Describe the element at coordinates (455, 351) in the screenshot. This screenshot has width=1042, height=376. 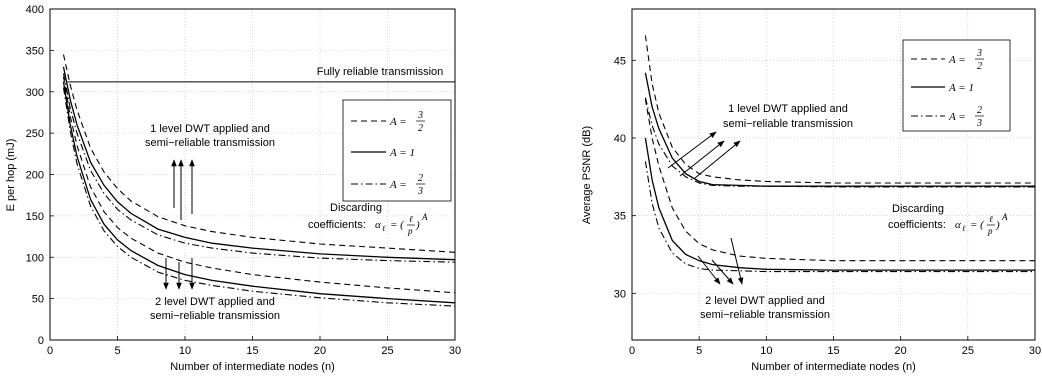
I see `x-tick-label: 30` at that location.